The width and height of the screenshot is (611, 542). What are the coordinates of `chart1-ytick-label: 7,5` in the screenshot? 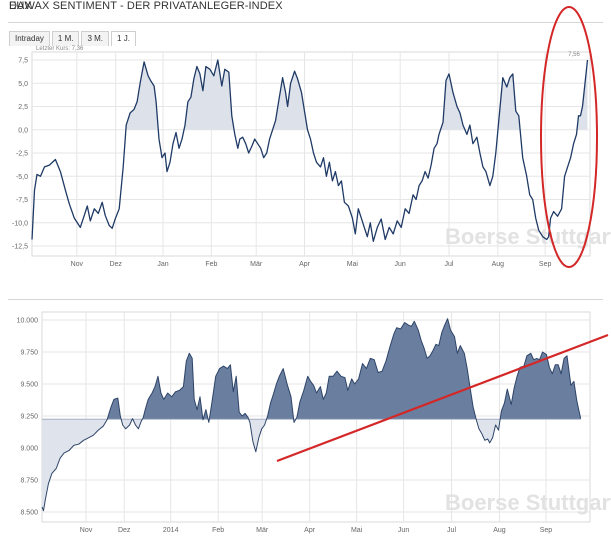 It's located at (23, 61).